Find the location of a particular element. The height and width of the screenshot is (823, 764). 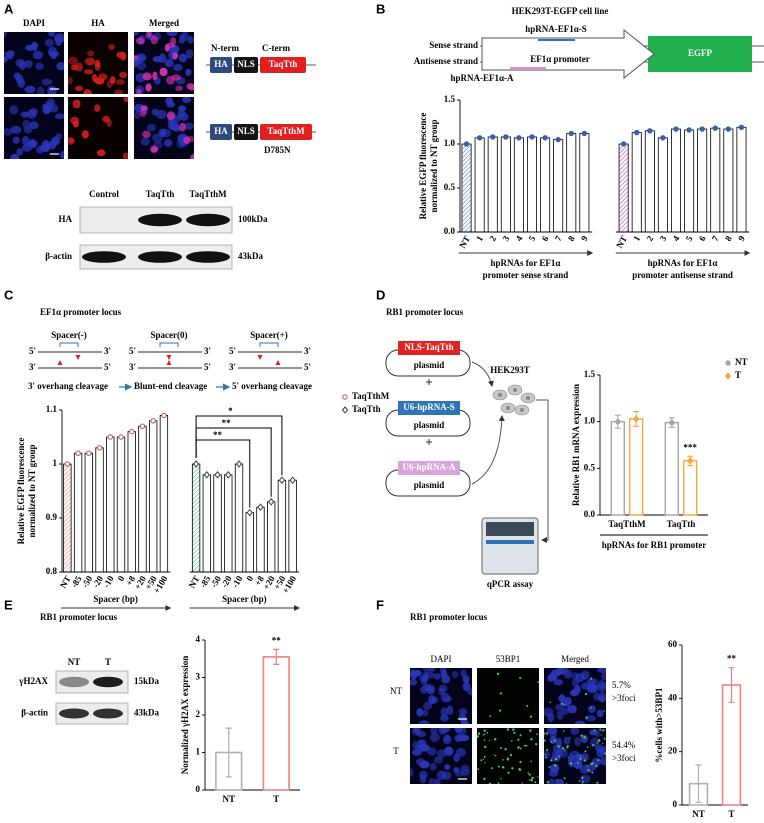

x-tick-label: 7 is located at coordinates (558, 238).